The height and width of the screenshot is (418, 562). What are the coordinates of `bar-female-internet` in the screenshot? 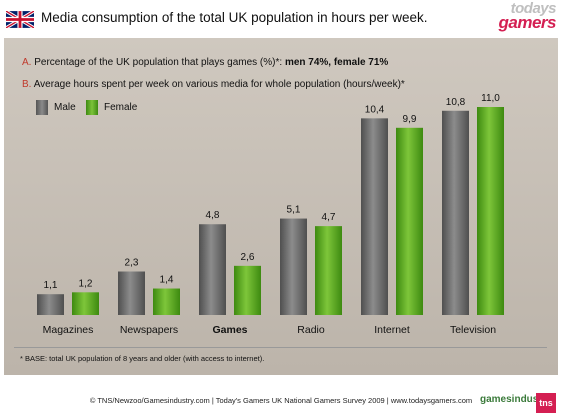 It's located at (409, 221).